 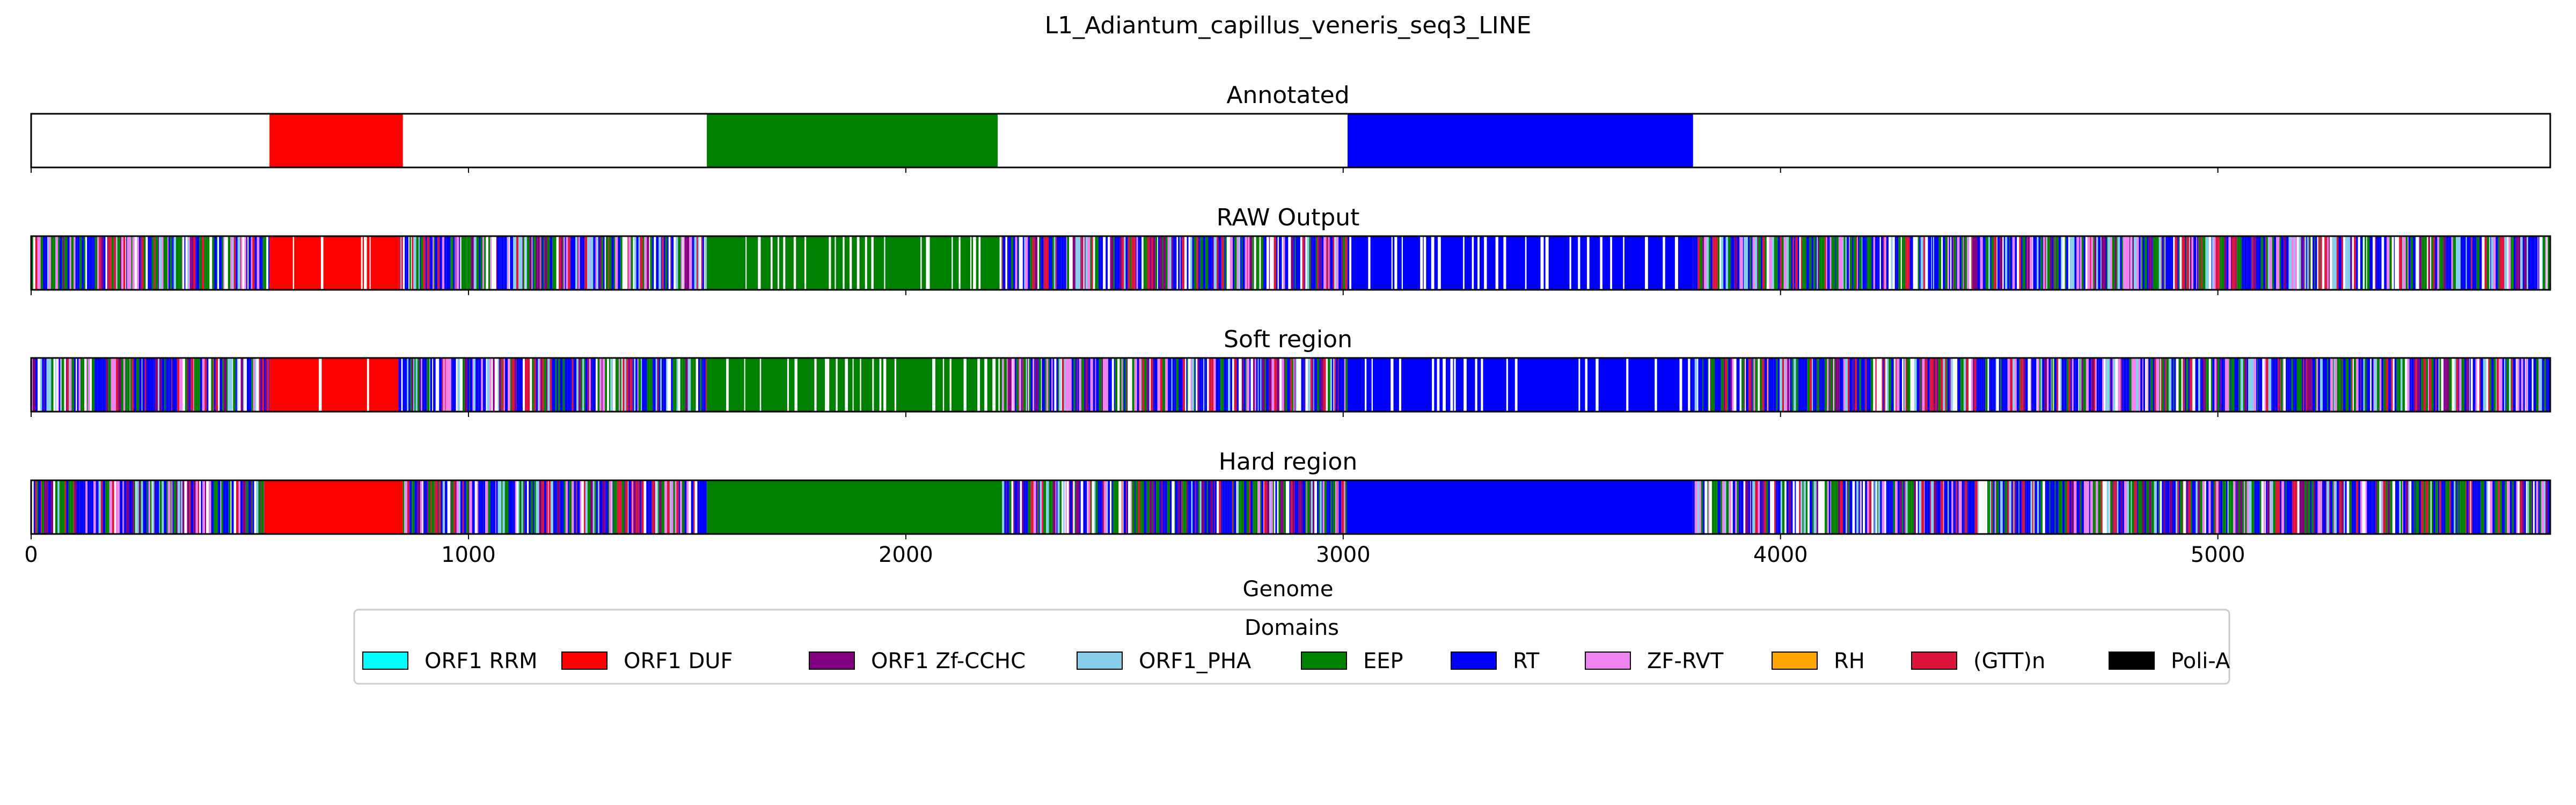 What do you see at coordinates (2009, 661) in the screenshot?
I see `legend-label: (GTT)n` at bounding box center [2009, 661].